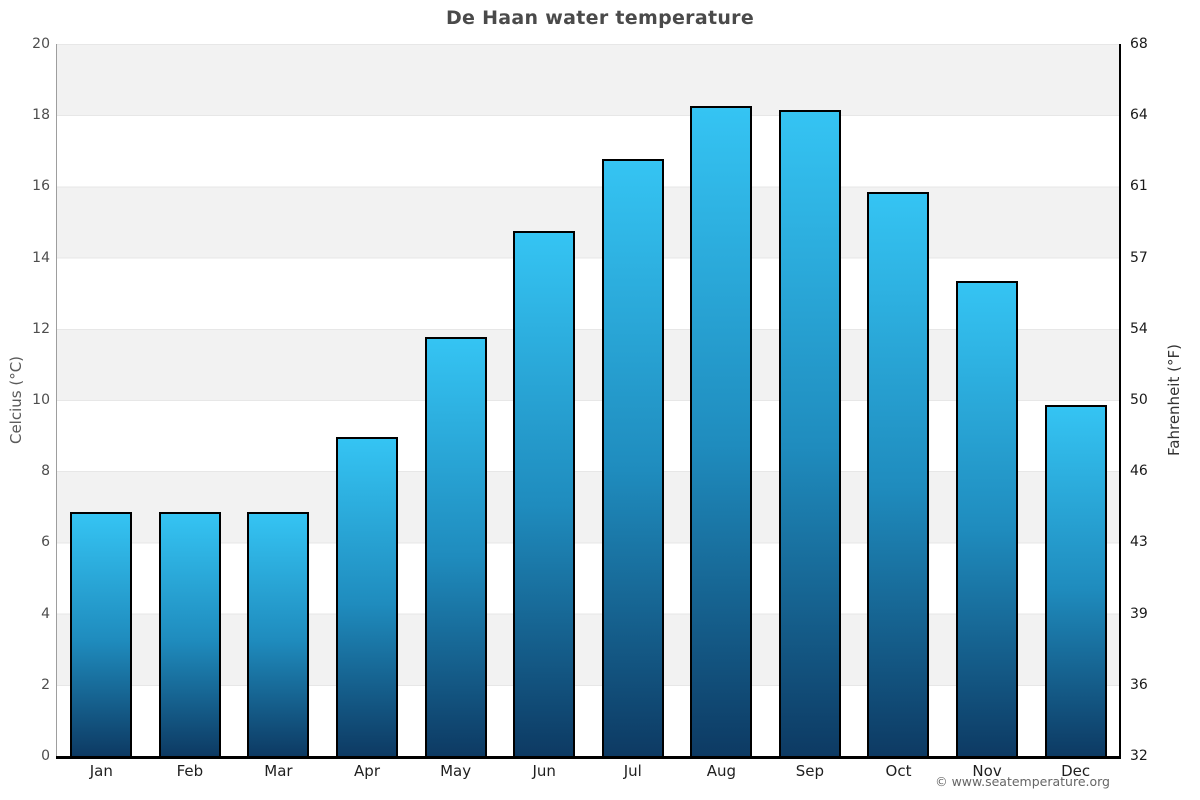 The image size is (1200, 800). Describe the element at coordinates (1139, 115) in the screenshot. I see `y-axis-right-tick: 64` at that location.